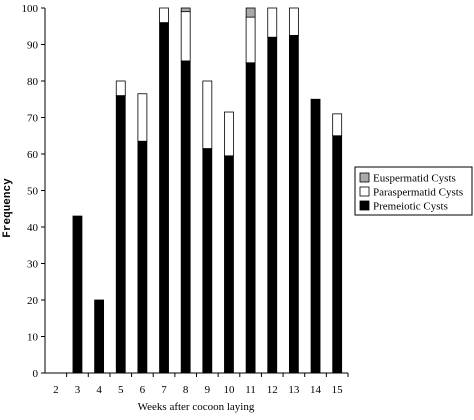  I want to click on legend-label: Paraspermatid Cysts, so click(418, 193).